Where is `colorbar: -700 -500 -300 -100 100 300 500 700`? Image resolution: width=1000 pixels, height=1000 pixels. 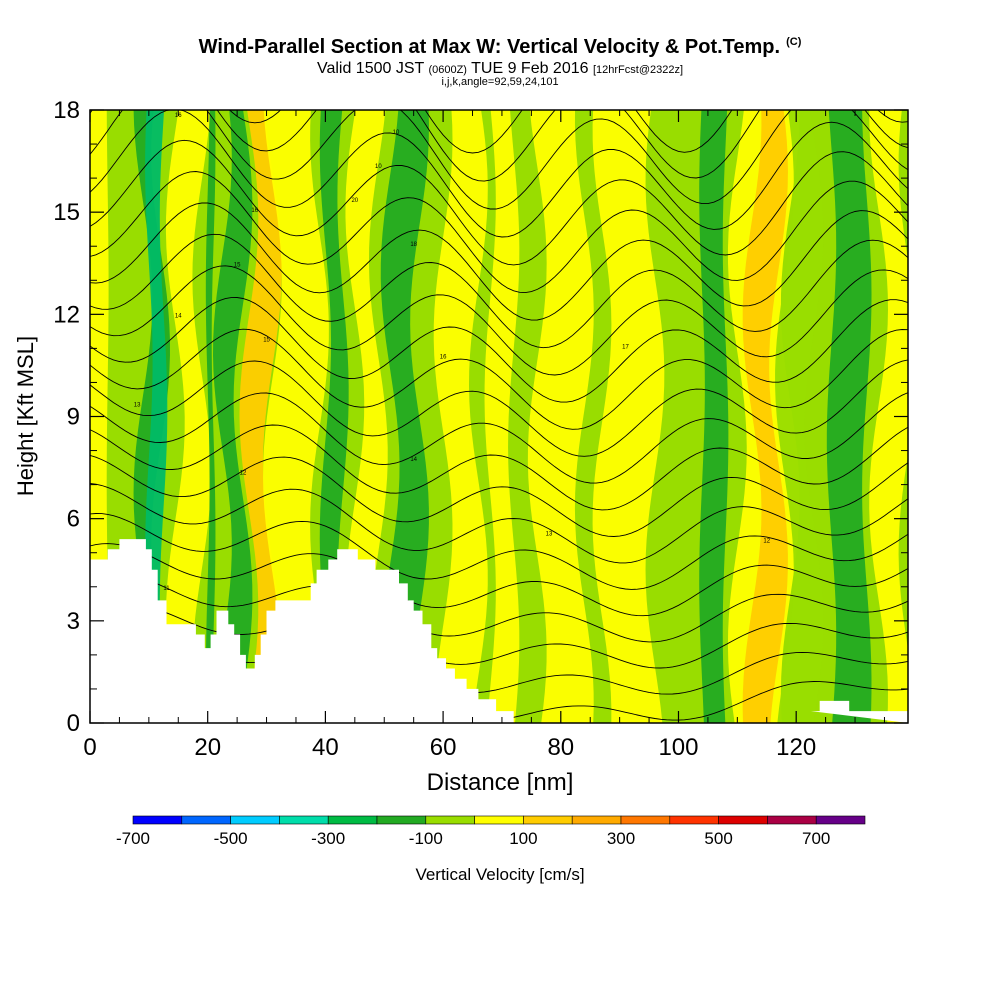 colorbar: -700 -500 -300 -100 100 300 500 700 is located at coordinates (491, 831).